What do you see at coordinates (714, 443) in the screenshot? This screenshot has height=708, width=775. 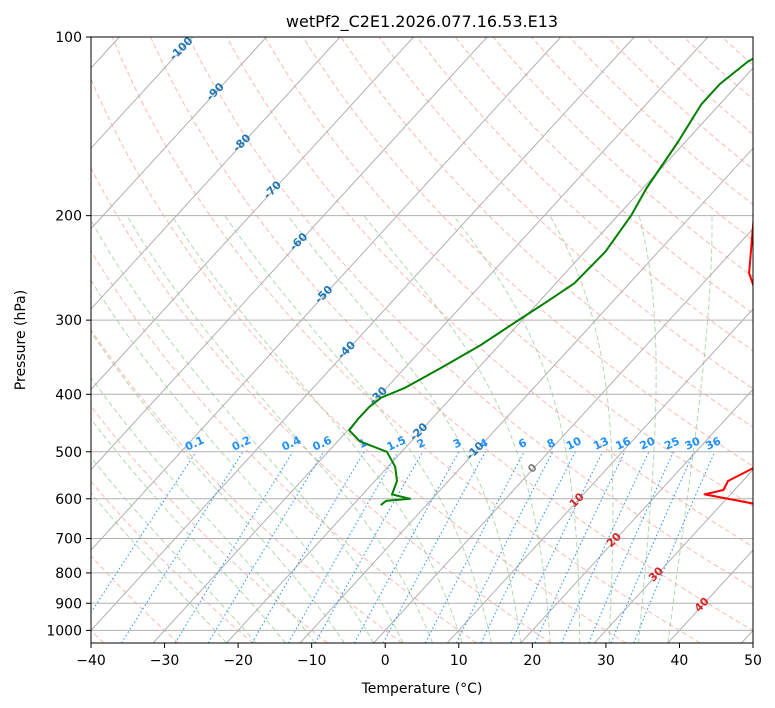 I see `mixing-ratio-label: 36` at bounding box center [714, 443].